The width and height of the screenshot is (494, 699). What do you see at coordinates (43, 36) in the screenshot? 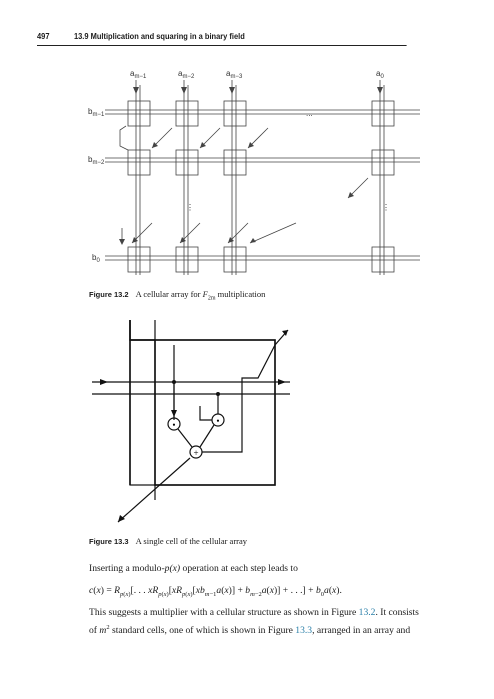
I see `page-number: 497` at bounding box center [43, 36].